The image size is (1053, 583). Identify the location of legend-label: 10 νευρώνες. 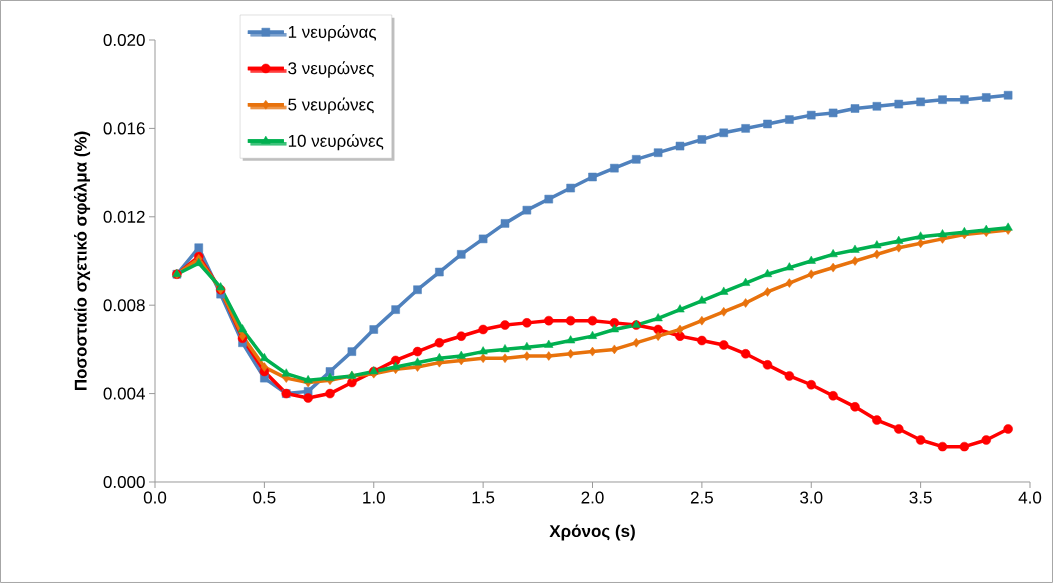
(336, 142).